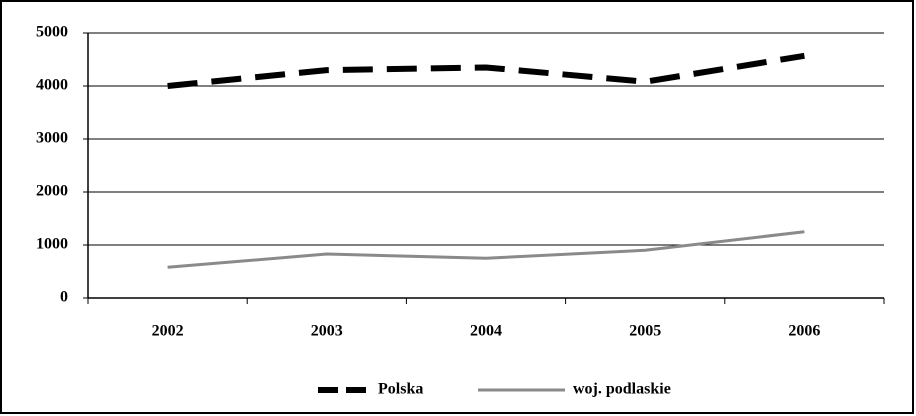  What do you see at coordinates (52, 138) in the screenshot?
I see `y-tick-label: 3000` at bounding box center [52, 138].